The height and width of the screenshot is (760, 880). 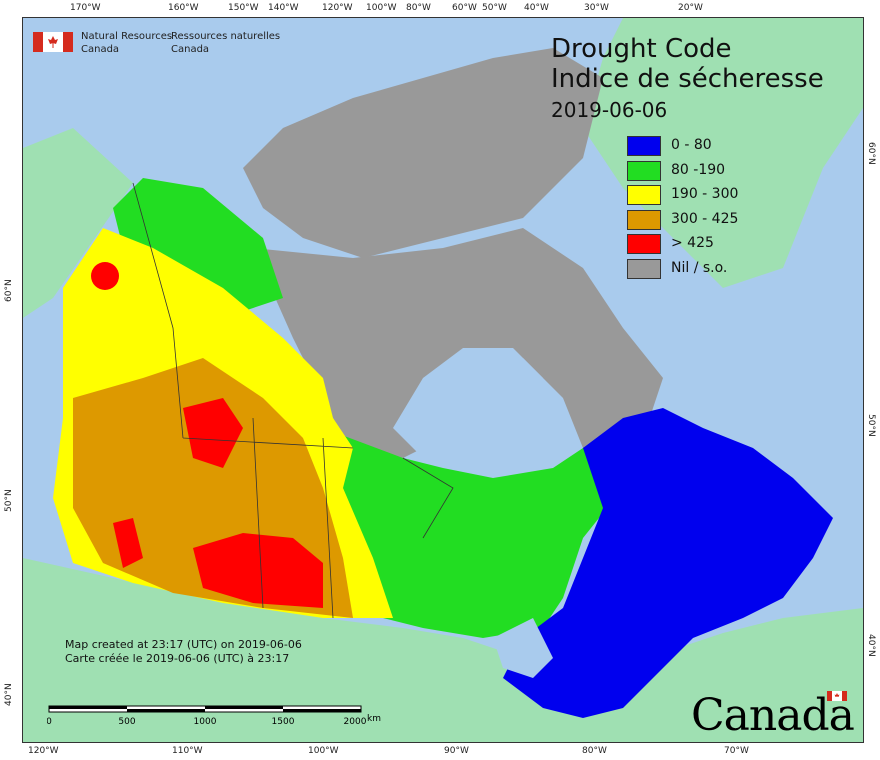 I want to click on agency-en-line1: Natural Resources, so click(x=127, y=36).